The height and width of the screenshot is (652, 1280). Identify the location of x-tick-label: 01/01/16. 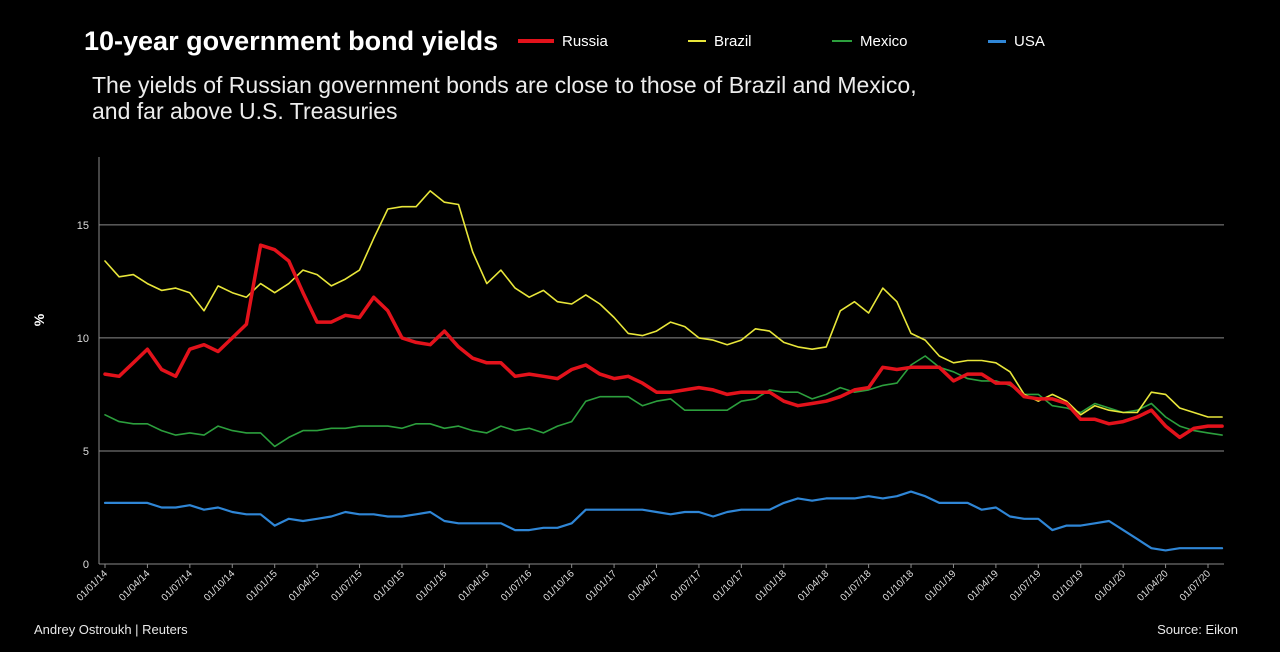
(432, 586).